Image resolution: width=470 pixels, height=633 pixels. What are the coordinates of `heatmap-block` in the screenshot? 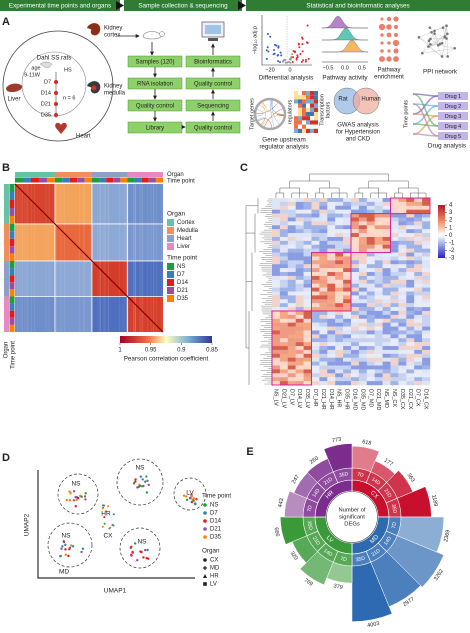 It's located at (73, 278).